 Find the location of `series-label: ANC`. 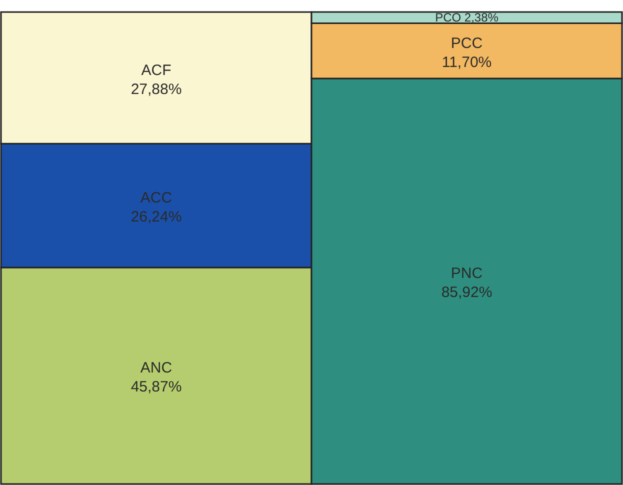

series-label: ANC is located at coordinates (156, 368).